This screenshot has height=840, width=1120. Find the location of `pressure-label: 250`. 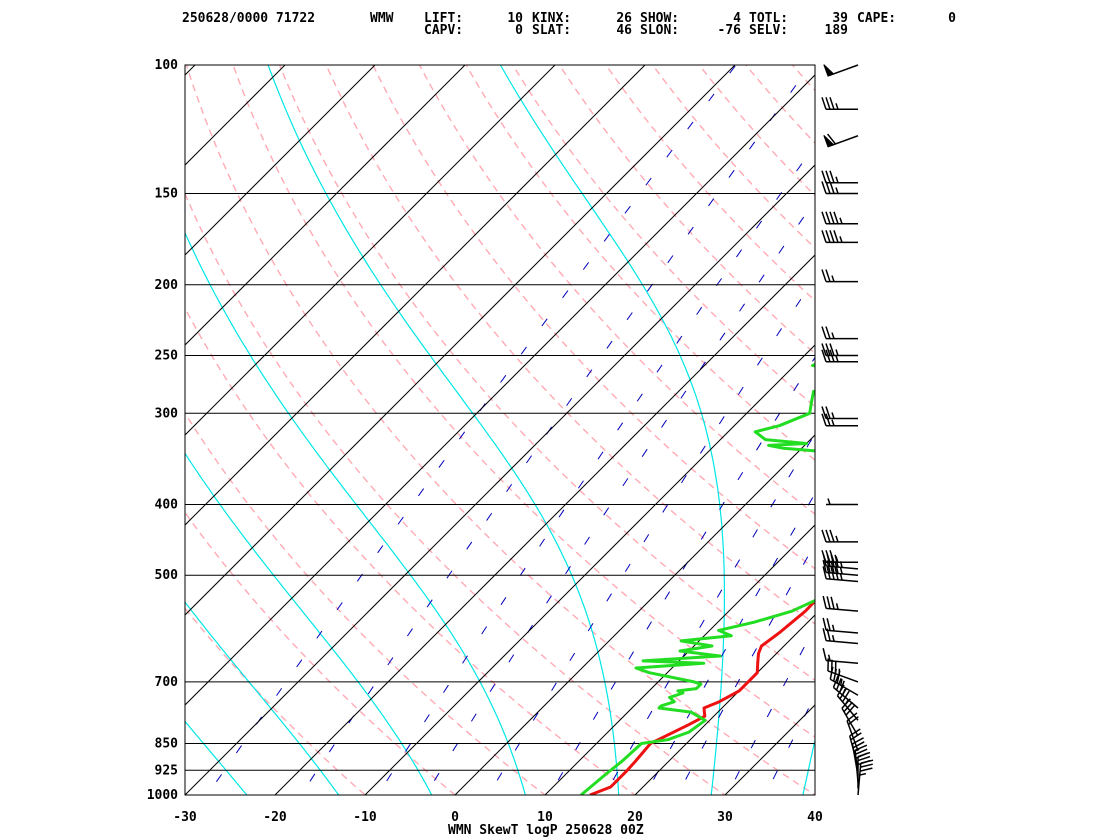

pressure-label: 250 is located at coordinates (167, 355).